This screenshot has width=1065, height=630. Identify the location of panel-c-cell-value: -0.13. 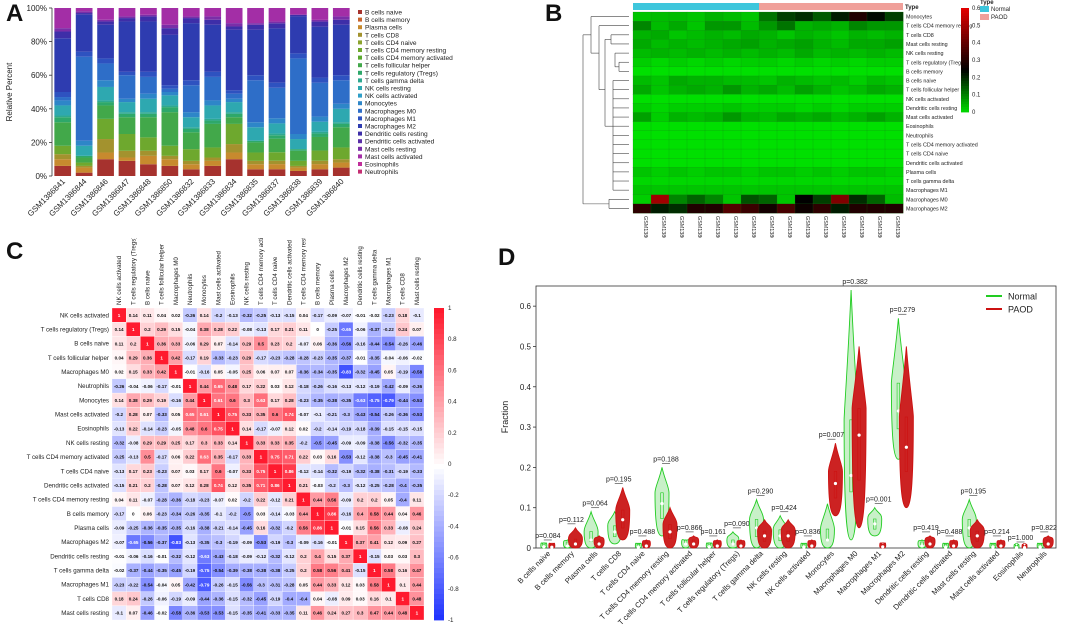
(346, 386).